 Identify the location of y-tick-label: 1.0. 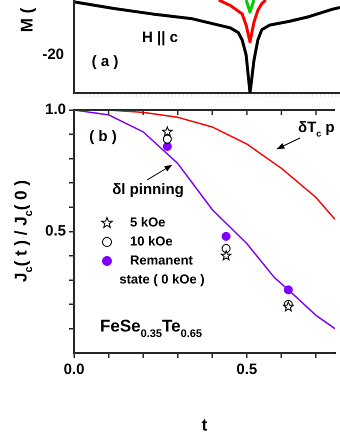
(55, 109).